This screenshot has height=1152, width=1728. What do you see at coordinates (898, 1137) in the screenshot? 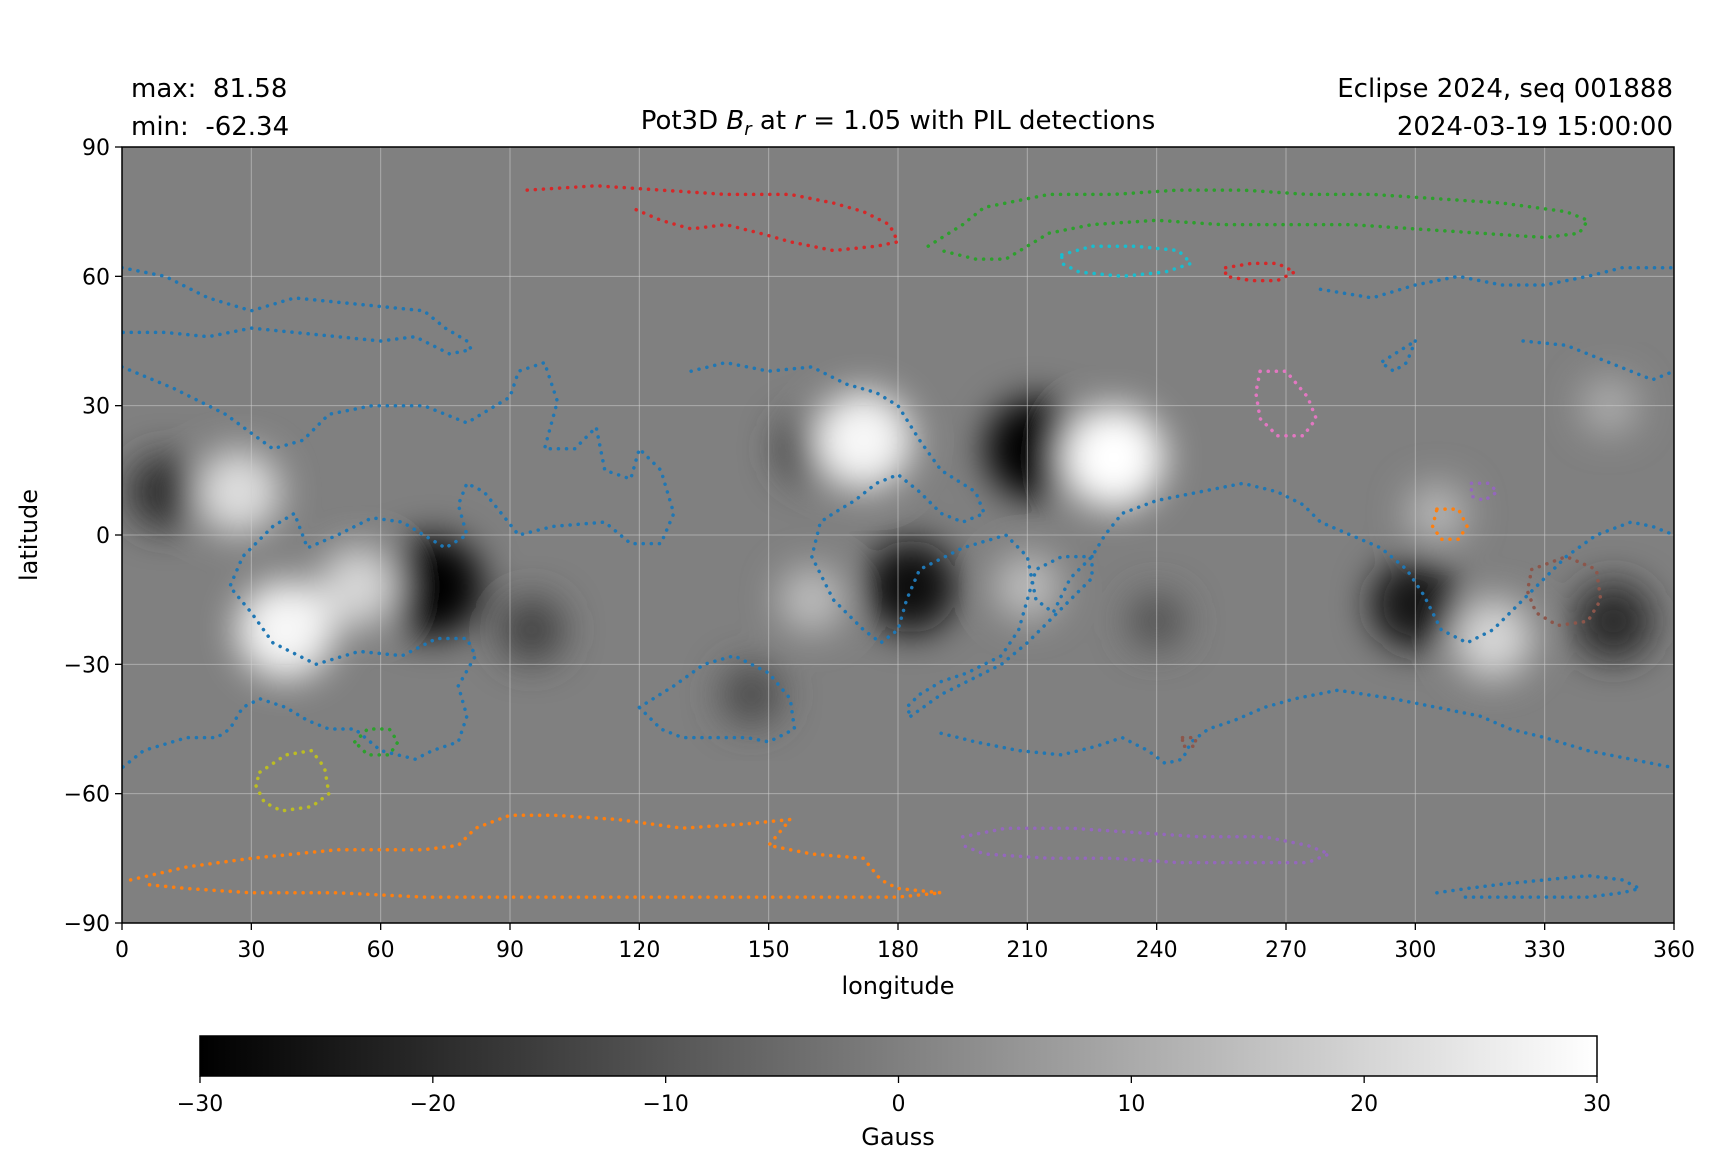
I see `colorbar-label: Gauss` at bounding box center [898, 1137].